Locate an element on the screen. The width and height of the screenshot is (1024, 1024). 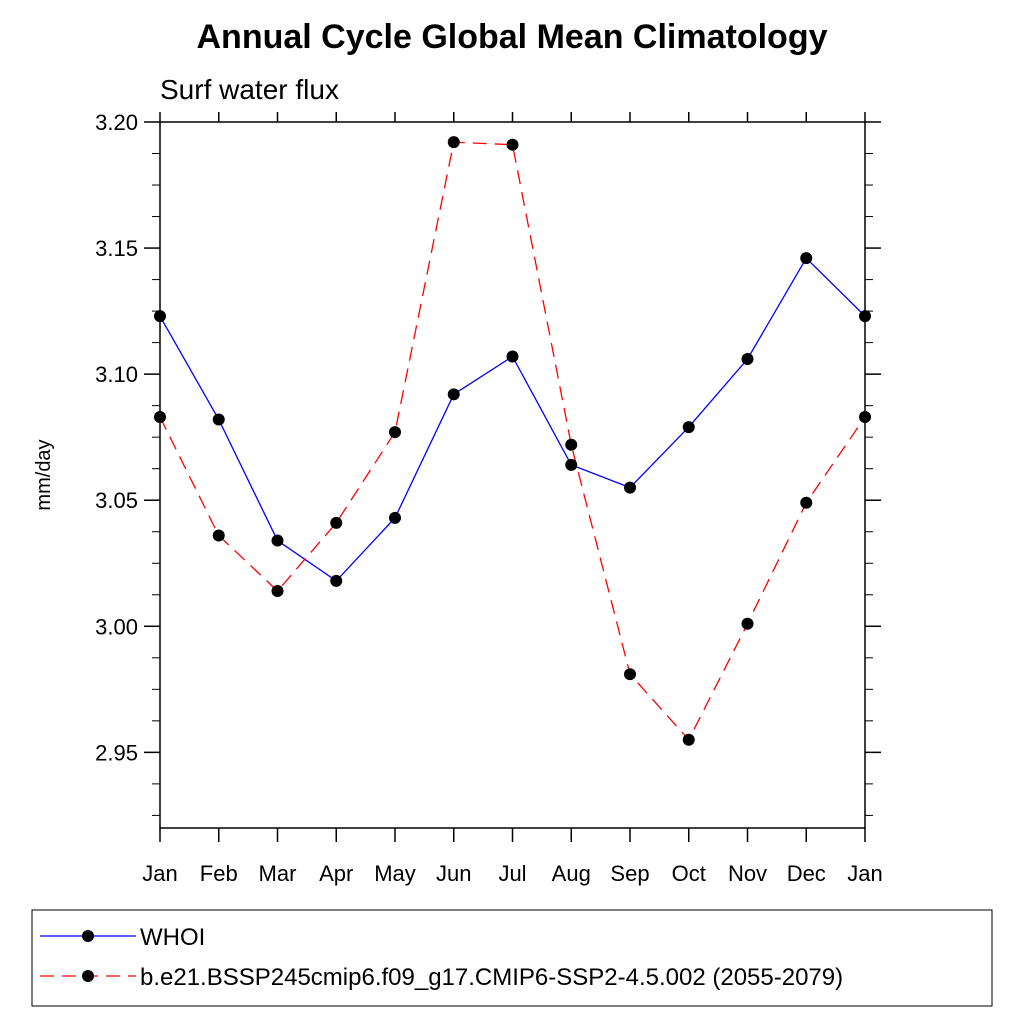
legend-box is located at coordinates (512, 958).